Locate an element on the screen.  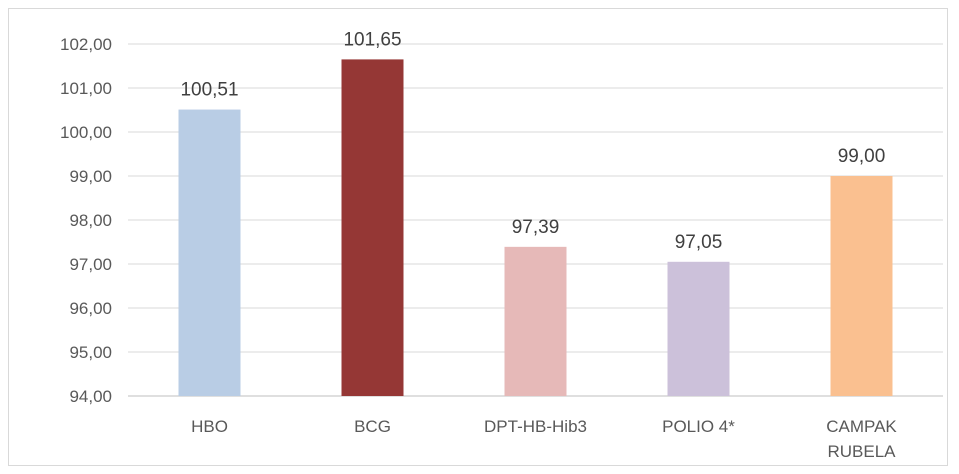
y-tick-label: 95,00 is located at coordinates (90, 352).